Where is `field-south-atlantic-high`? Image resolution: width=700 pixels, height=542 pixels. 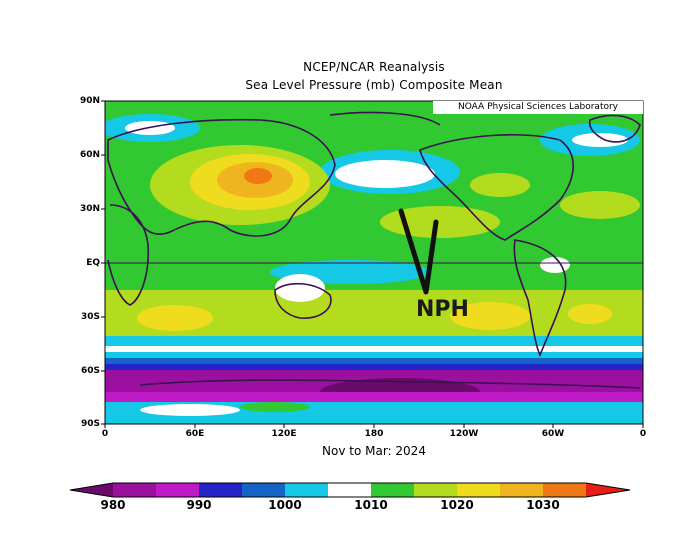 field-south-atlantic-high is located at coordinates (590, 314).